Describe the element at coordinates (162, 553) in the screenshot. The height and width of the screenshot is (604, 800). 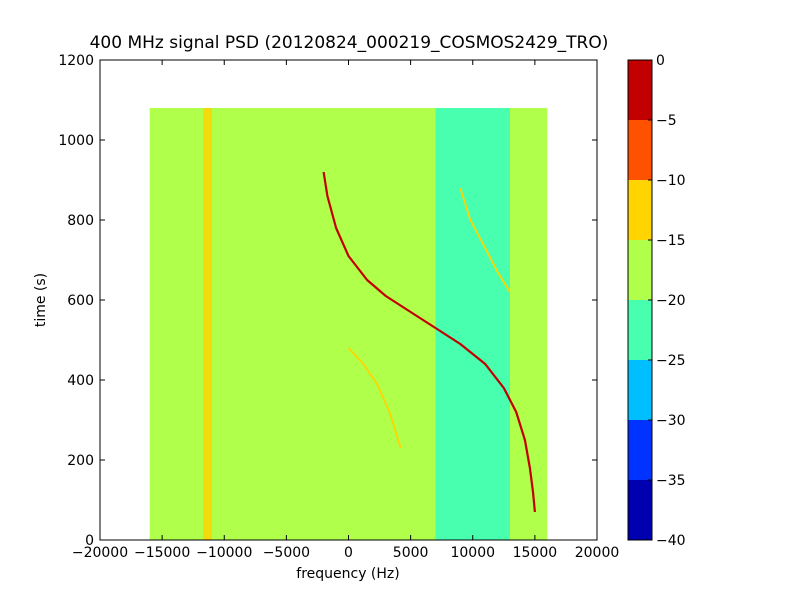
I see `x-tick-label-1: −15000` at that location.